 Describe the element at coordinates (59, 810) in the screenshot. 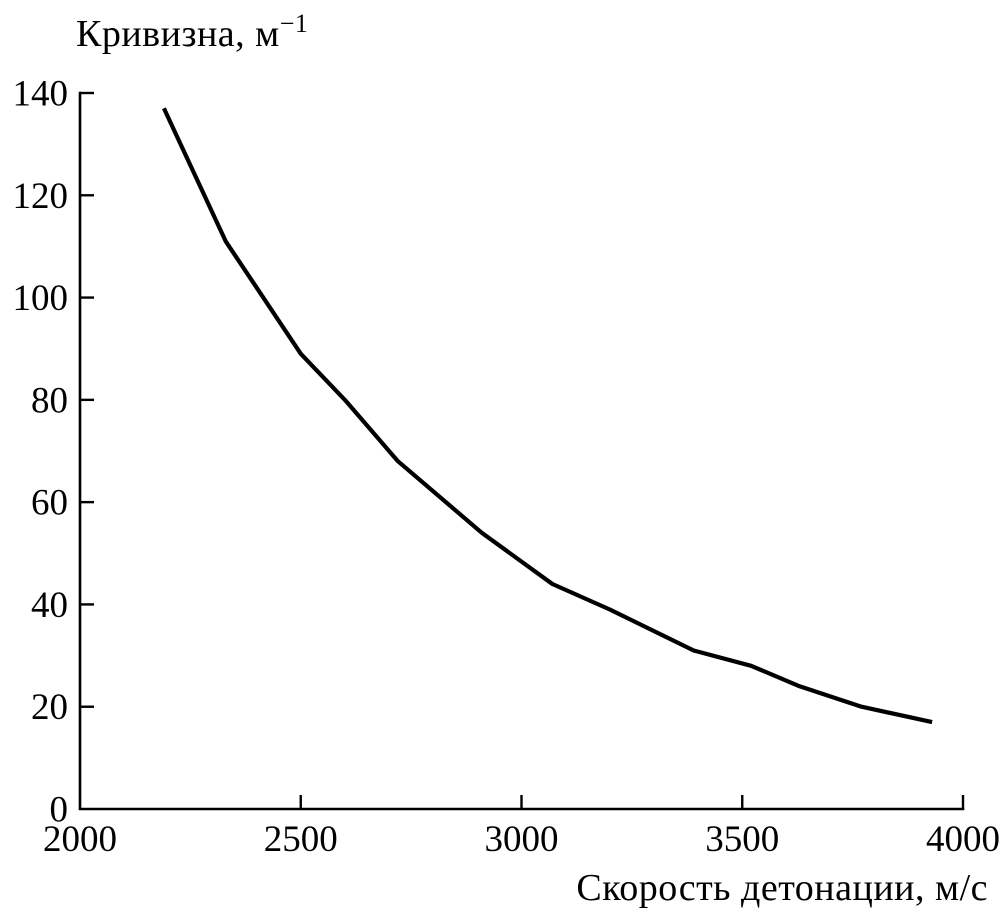

I see `y-tick-label: 0` at that location.